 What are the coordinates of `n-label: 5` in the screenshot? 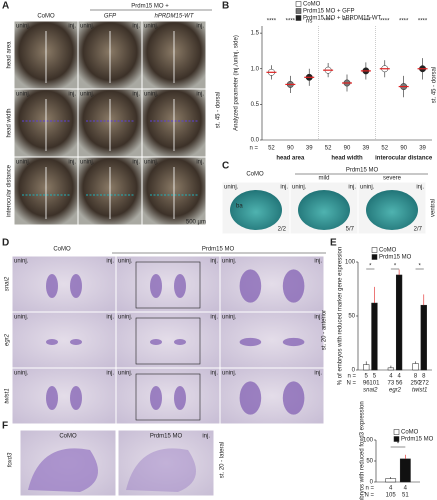 It's located at (367, 377).